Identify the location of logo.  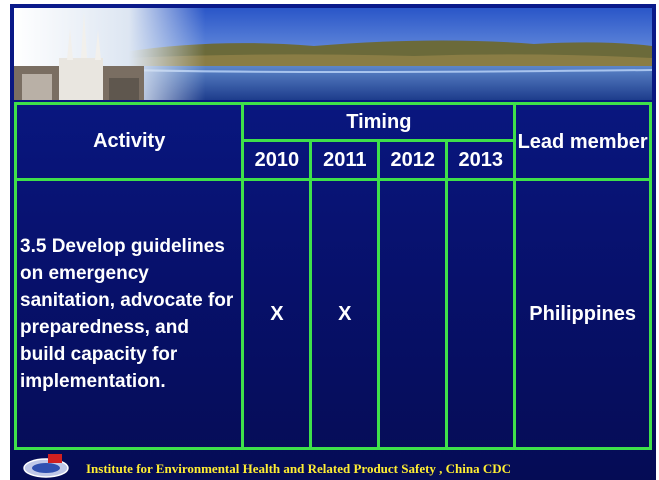
(46, 466).